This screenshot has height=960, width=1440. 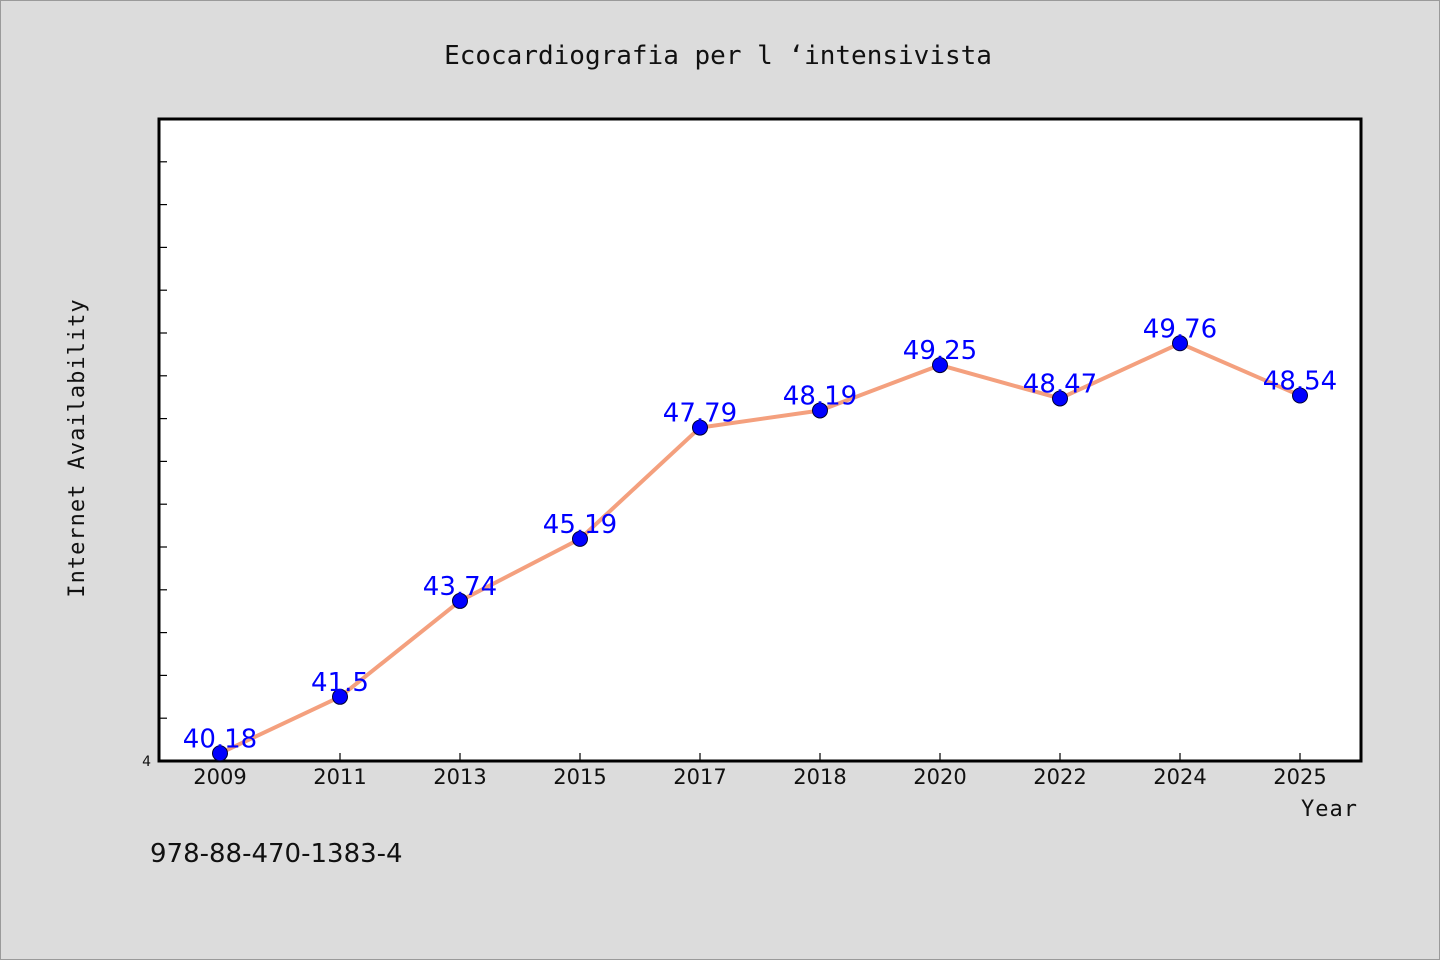 What do you see at coordinates (163, 440) in the screenshot?
I see `y-axis-ticks` at bounding box center [163, 440].